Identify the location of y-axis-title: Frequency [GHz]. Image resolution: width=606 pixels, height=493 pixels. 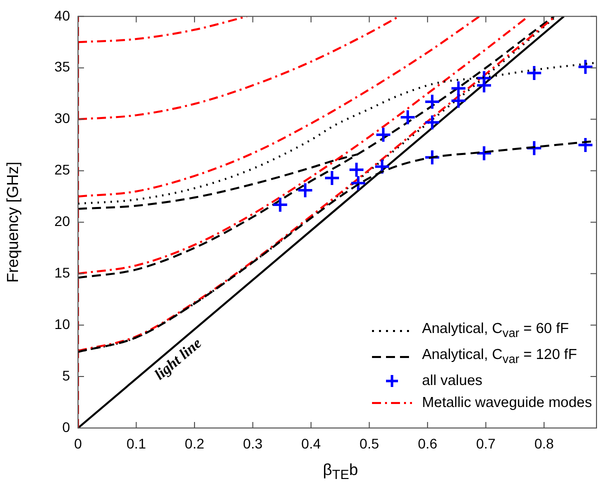
(13, 222).